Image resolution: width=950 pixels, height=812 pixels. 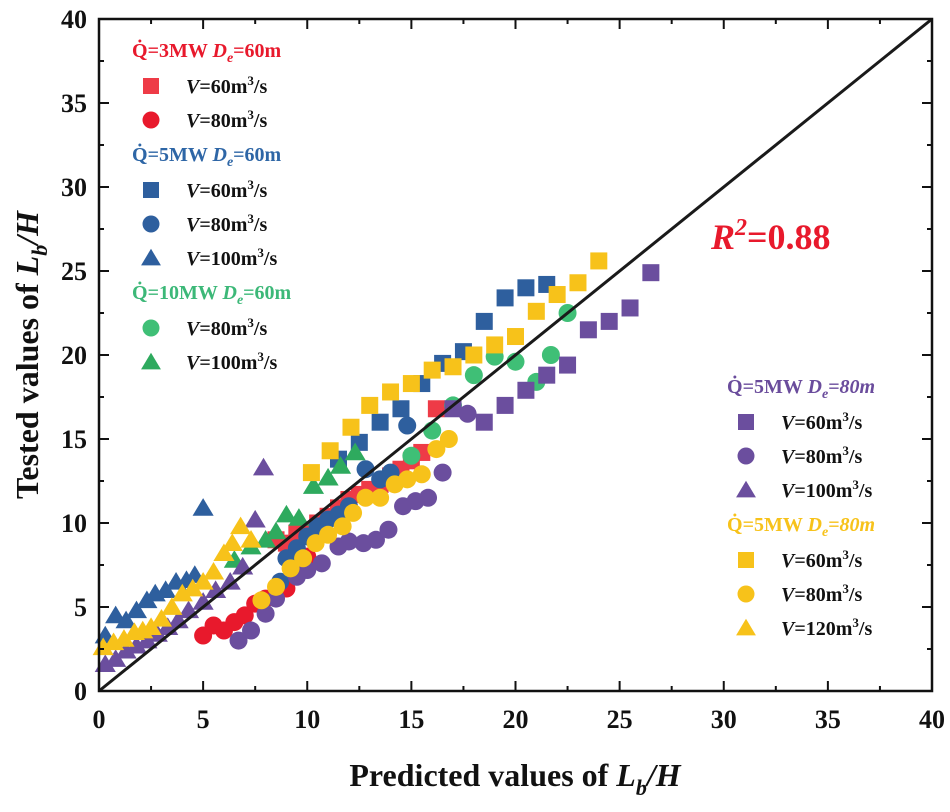 I want to click on legend-label-g5c: V=80m3/s, so click(x=821, y=593).